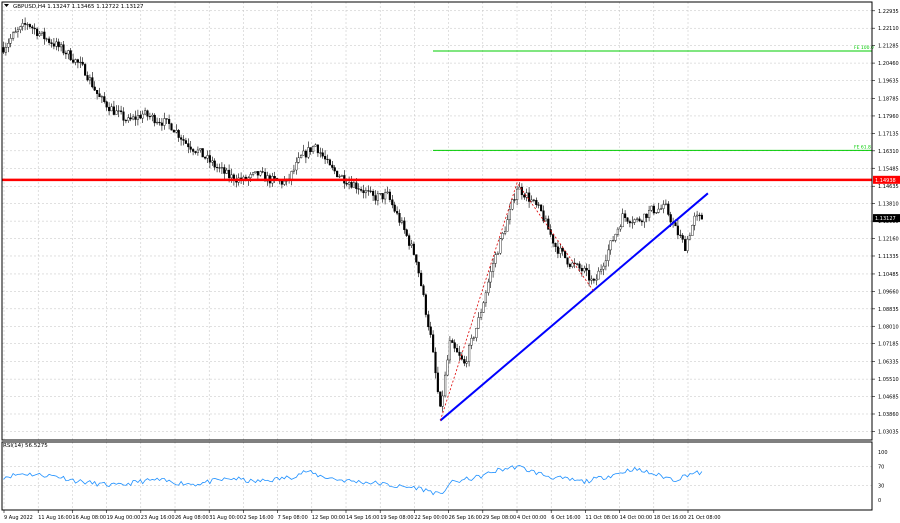 This screenshot has width=900, height=523. I want to click on fib-extension-label: FE 100.0, so click(864, 48).